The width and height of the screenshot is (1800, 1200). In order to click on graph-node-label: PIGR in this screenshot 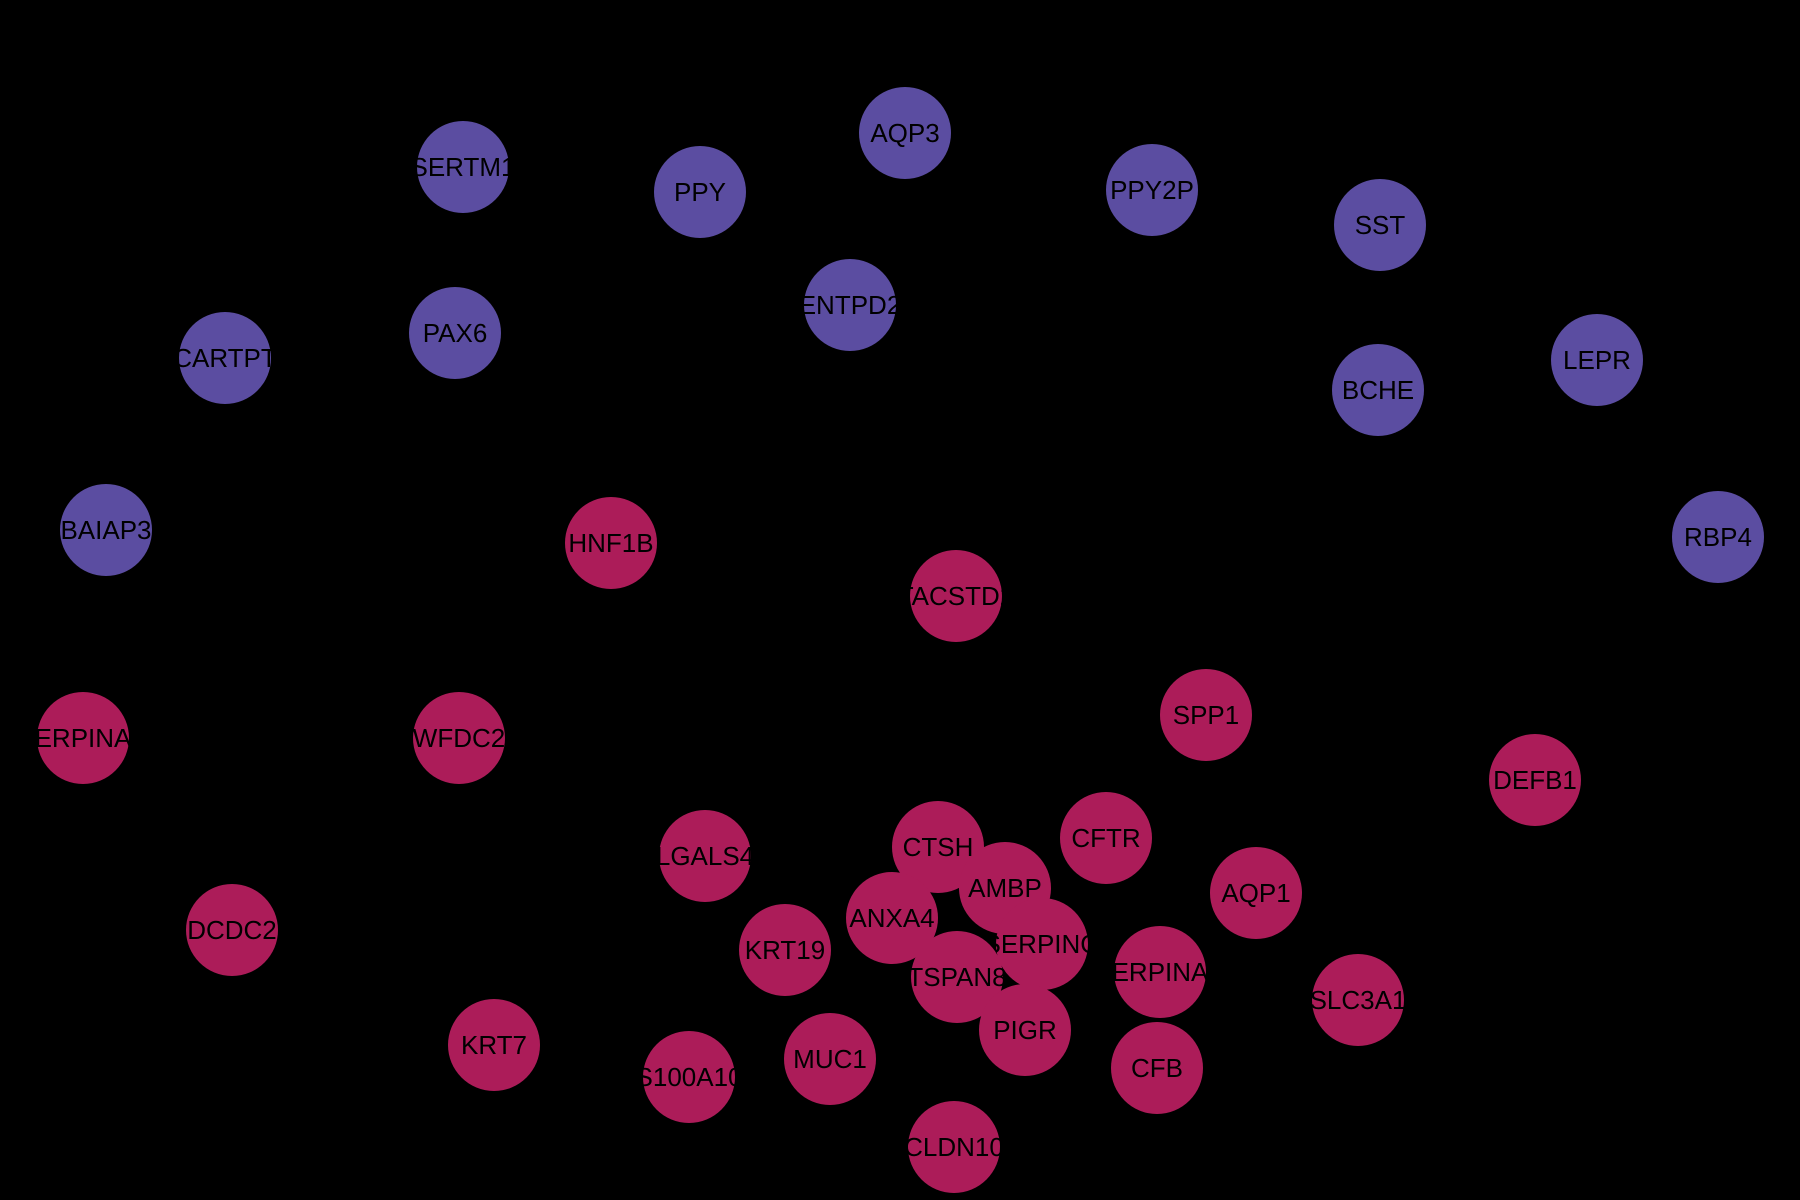, I will do `click(1025, 1030)`.